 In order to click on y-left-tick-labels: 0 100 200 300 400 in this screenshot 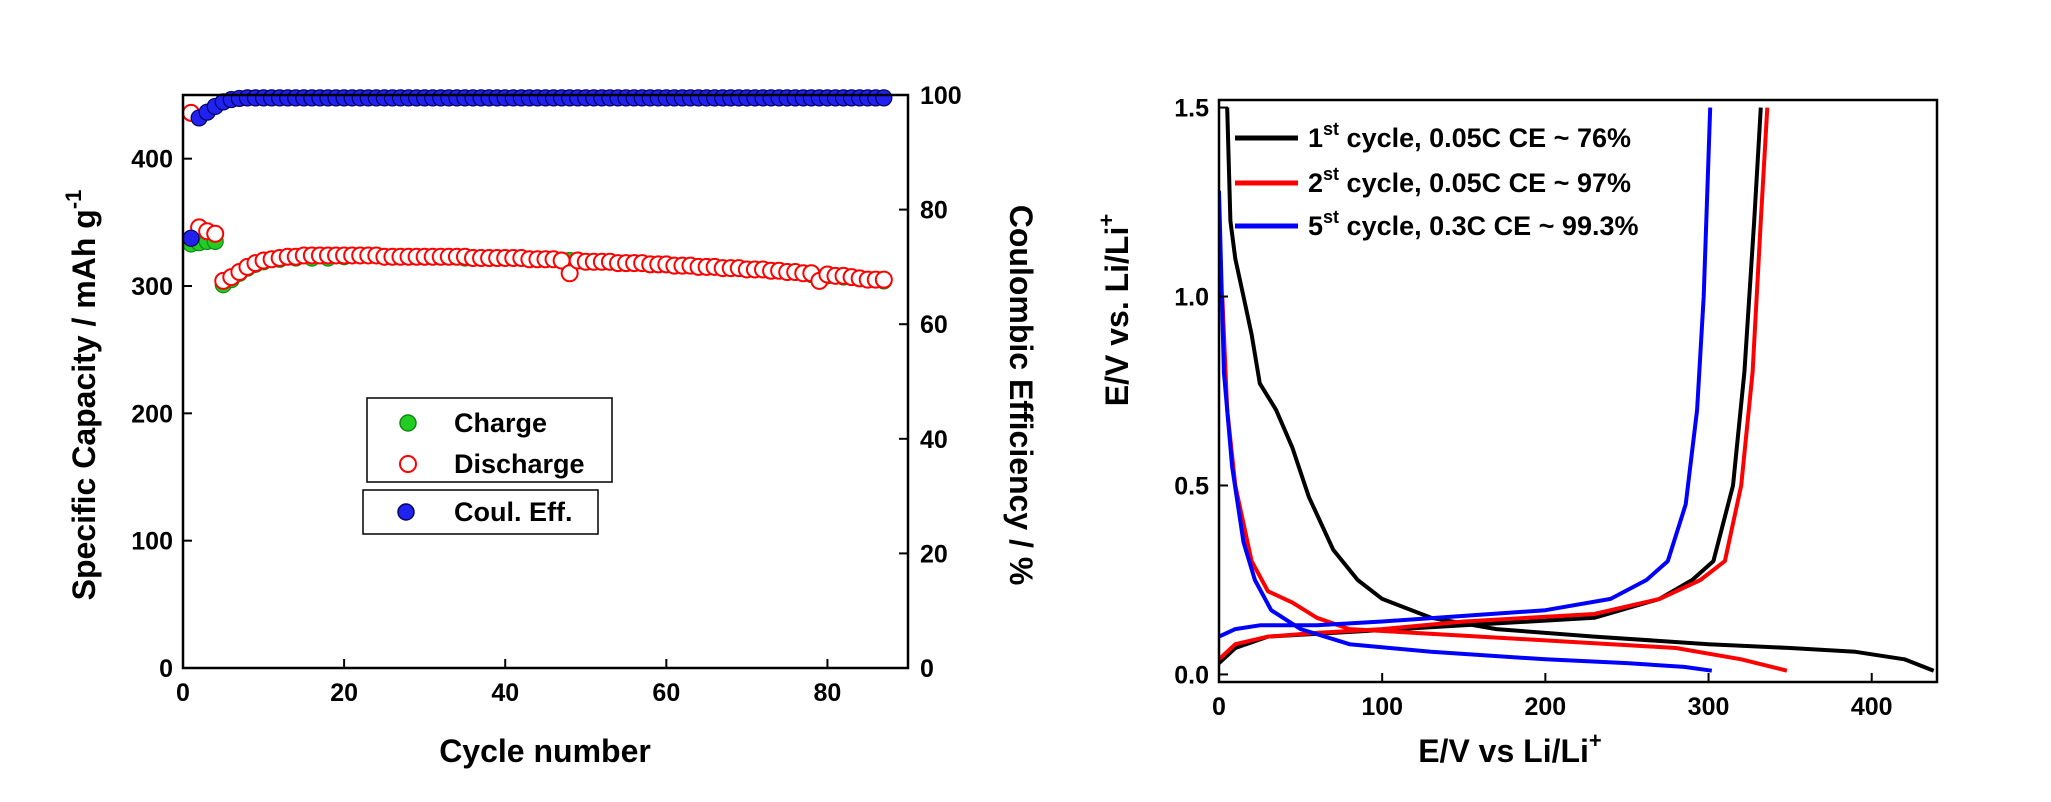, I will do `click(152, 414)`.